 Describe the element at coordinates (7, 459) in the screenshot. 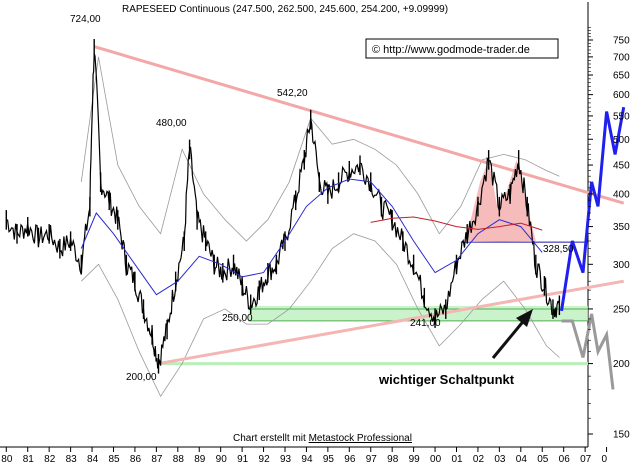

I see `x-tick-label: 80` at that location.